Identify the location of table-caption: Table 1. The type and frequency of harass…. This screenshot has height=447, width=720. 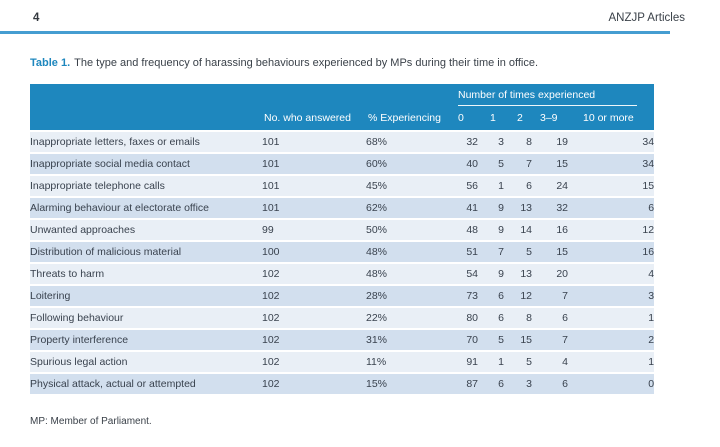
(355, 63).